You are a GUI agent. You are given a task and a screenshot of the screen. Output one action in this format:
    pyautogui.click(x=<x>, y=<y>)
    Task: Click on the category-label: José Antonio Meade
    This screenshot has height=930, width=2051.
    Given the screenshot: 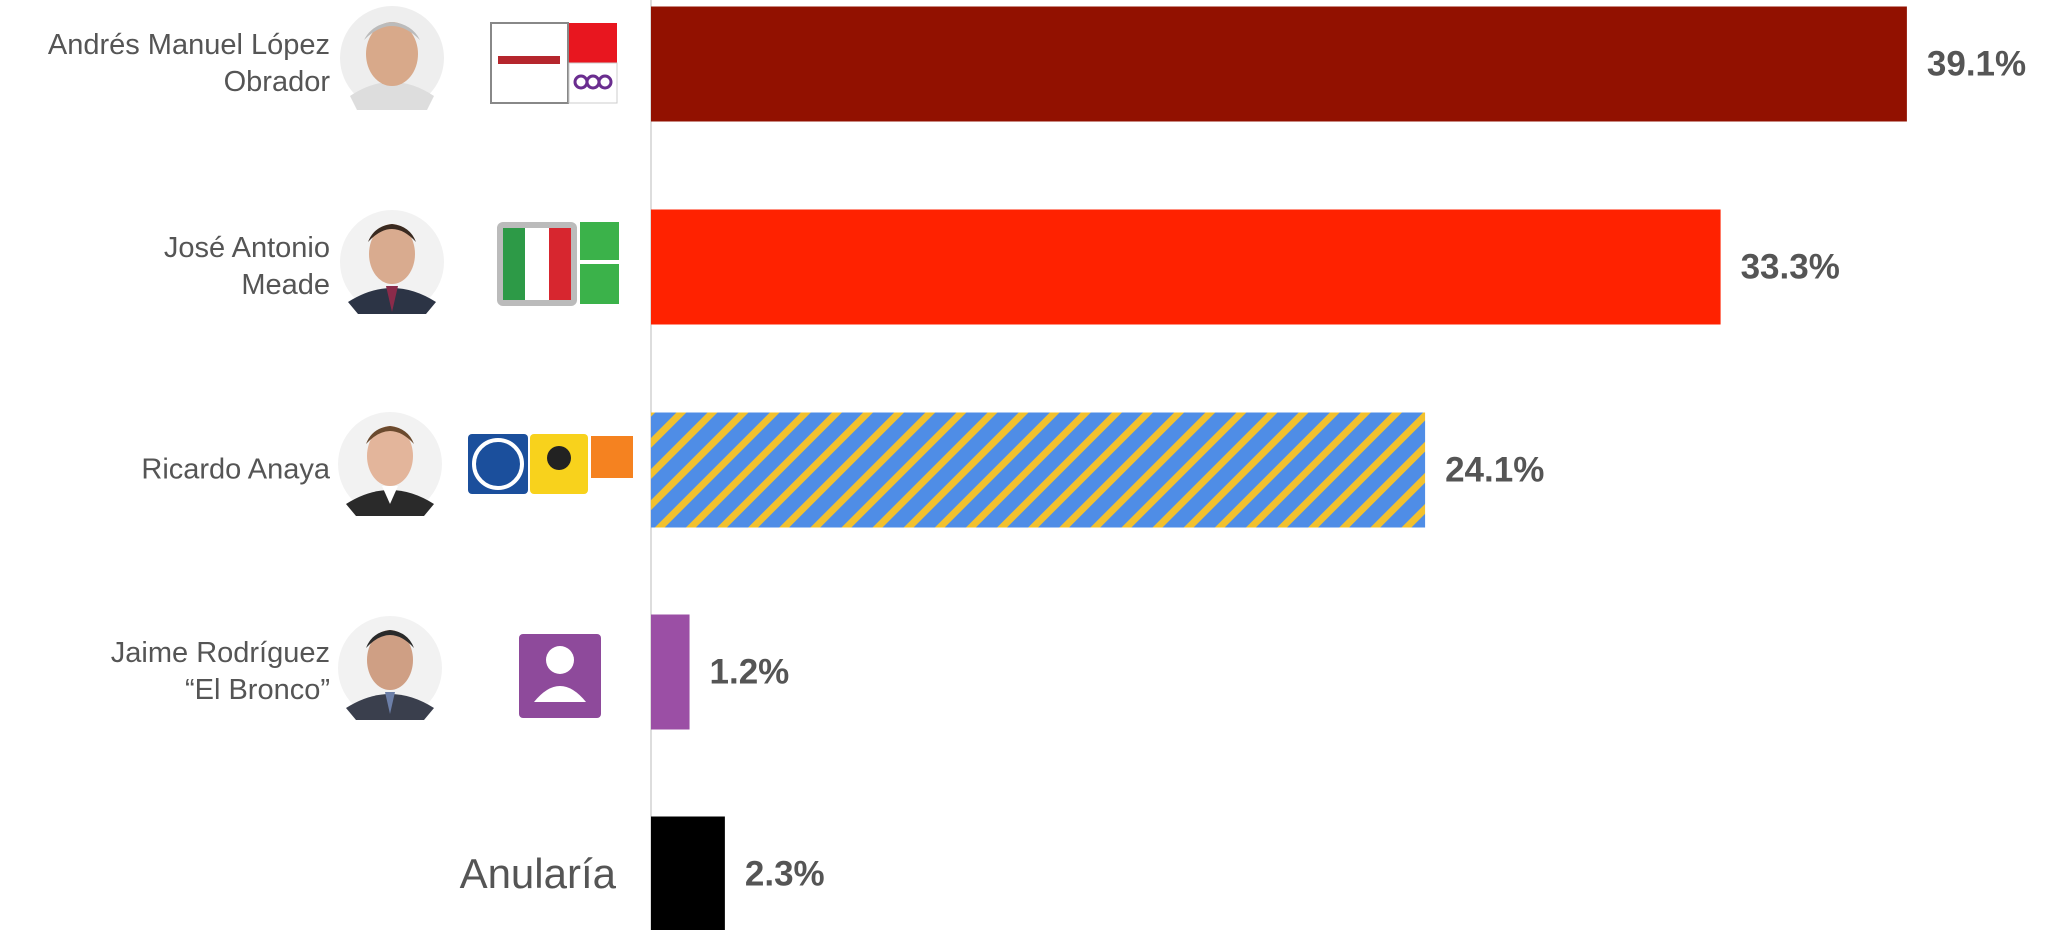 What is the action you would take?
    pyautogui.click(x=246, y=266)
    